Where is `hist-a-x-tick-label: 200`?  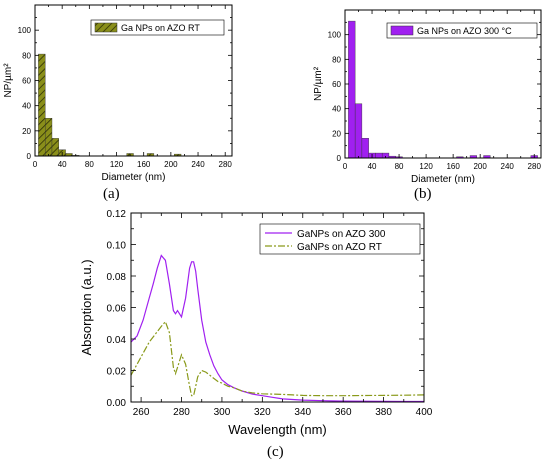 hist-a-x-tick-label: 200 is located at coordinates (171, 164).